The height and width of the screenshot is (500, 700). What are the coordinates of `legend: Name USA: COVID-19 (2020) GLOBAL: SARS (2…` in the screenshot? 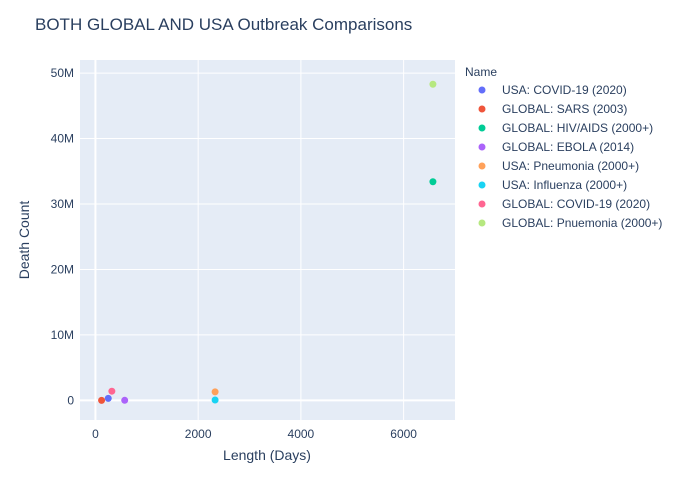 It's located at (563, 147).